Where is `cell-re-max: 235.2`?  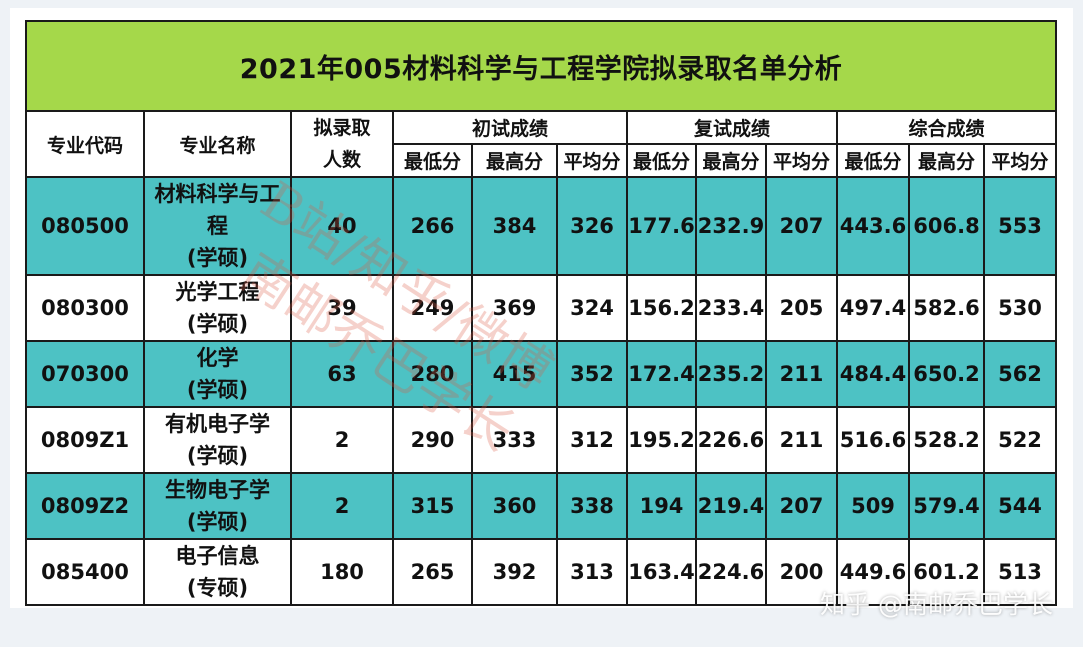
cell-re-max: 235.2 is located at coordinates (731, 374).